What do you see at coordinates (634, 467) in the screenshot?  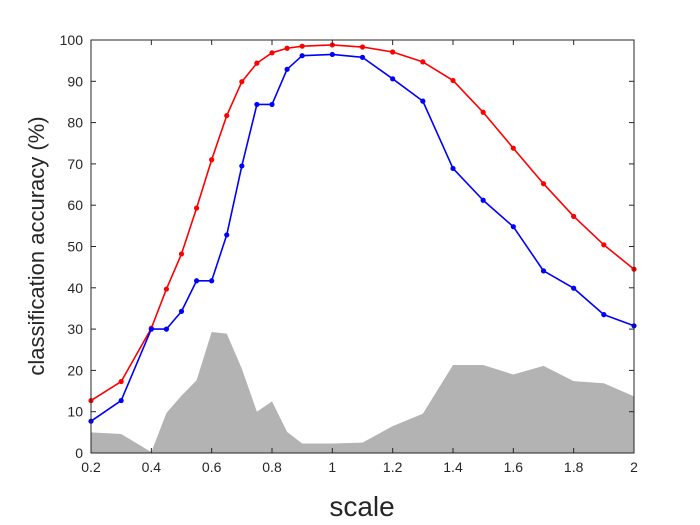 I see `x-tick-label: 2` at bounding box center [634, 467].